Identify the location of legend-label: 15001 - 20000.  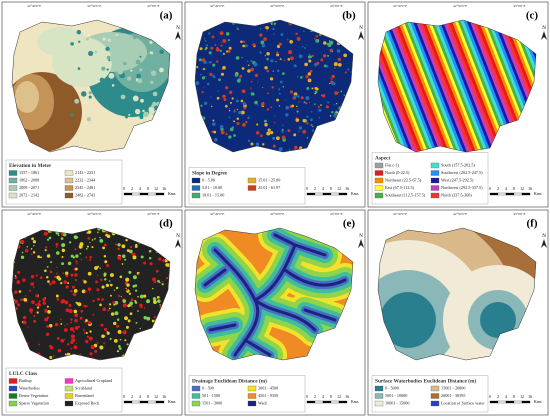
(453, 387).